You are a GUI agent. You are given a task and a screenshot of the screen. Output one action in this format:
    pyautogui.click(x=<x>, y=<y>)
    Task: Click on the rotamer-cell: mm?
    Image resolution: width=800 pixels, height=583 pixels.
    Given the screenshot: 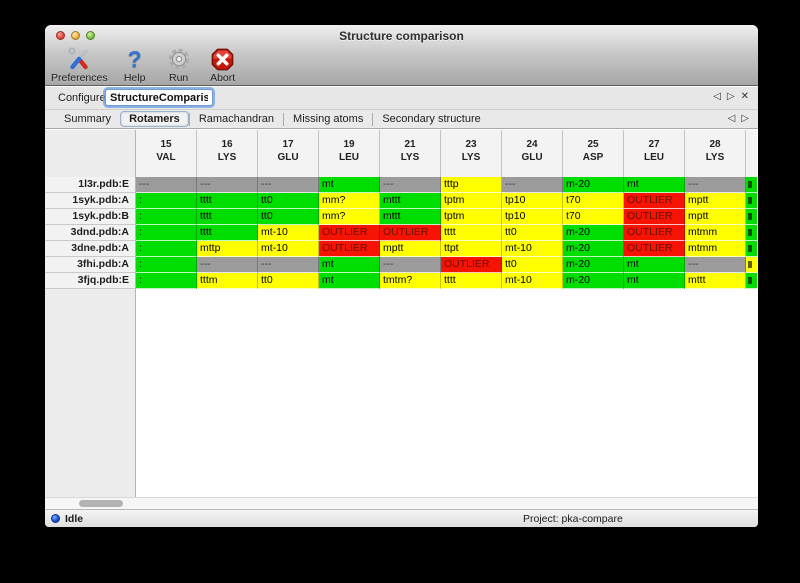 What is the action you would take?
    pyautogui.click(x=349, y=201)
    